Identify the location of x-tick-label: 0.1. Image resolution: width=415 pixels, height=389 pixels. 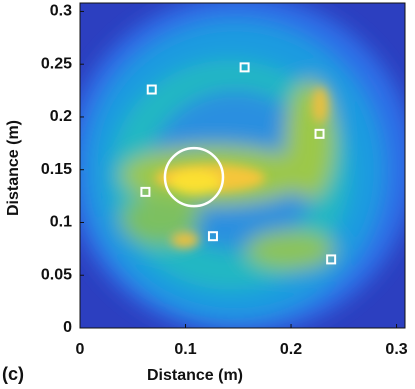
(185, 349).